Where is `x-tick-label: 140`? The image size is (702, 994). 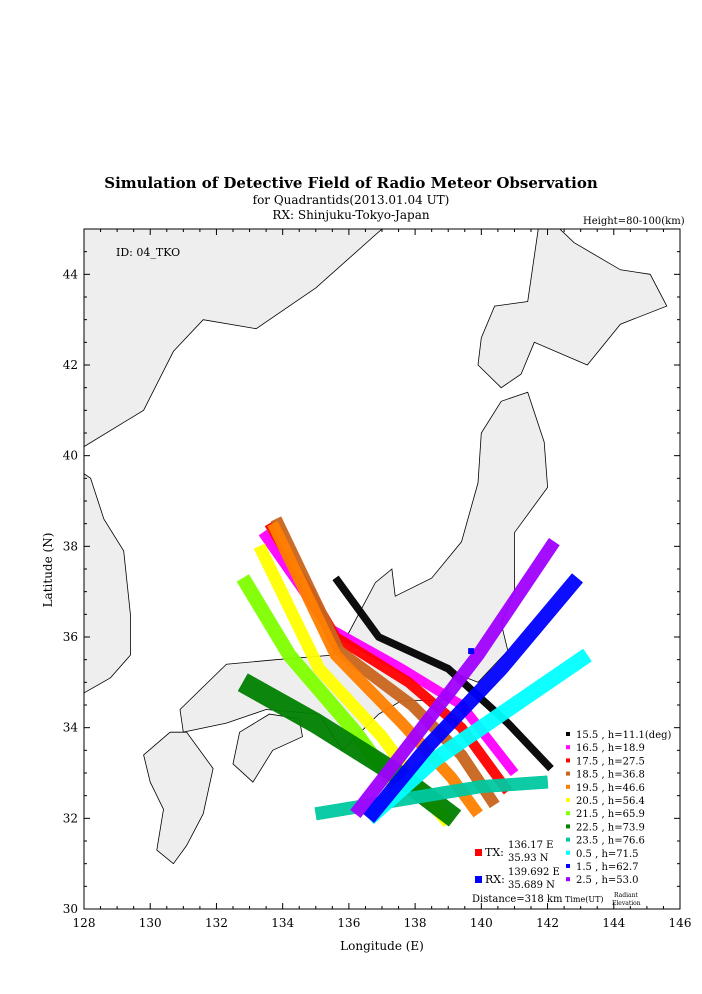 x-tick-label: 140 is located at coordinates (481, 923).